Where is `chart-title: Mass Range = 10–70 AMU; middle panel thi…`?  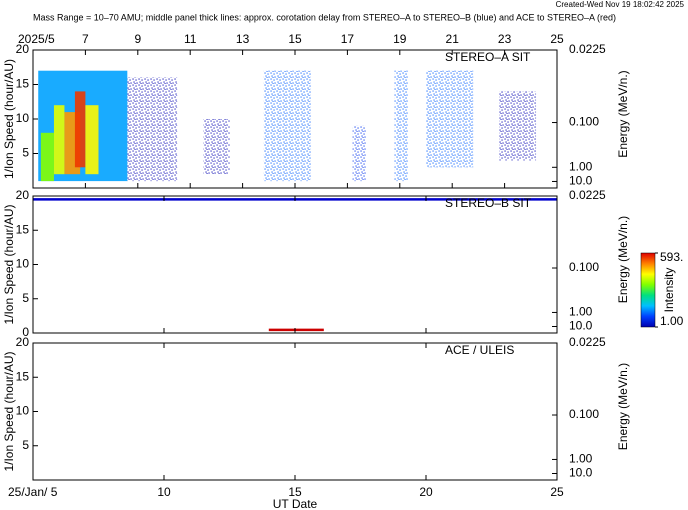
chart-title: Mass Range = 10–70 AMU; middle panel thi… is located at coordinates (324, 17).